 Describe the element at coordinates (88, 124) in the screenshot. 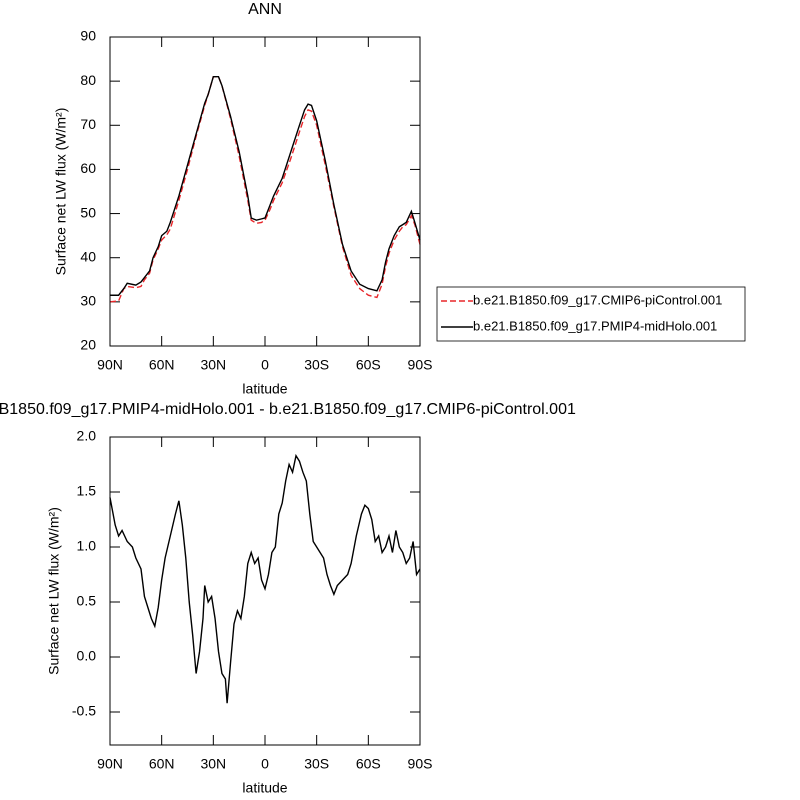

I see `y-tick-label: 70` at that location.